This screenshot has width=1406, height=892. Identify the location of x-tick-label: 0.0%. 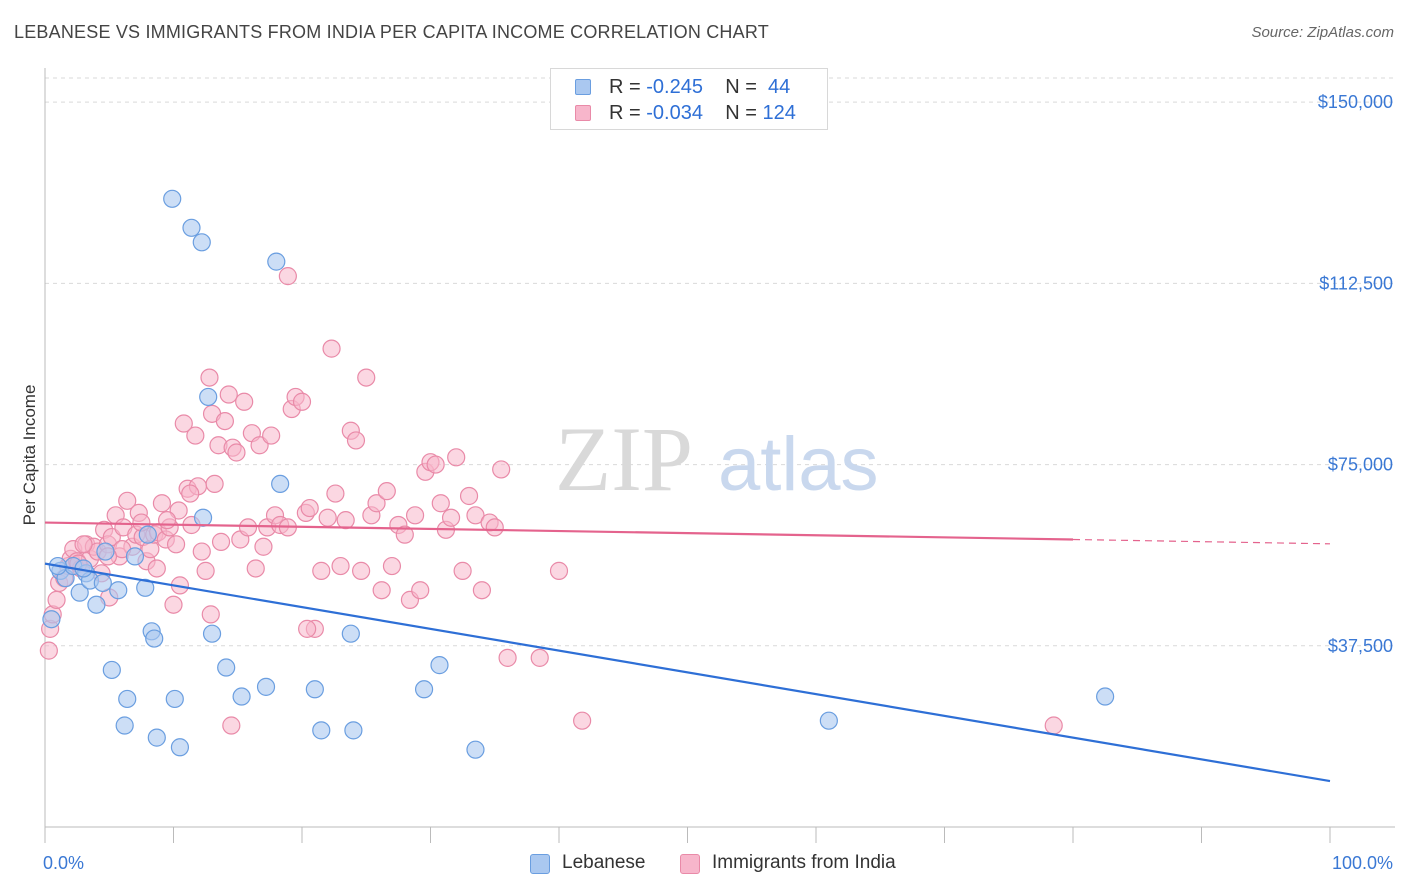
(63, 863).